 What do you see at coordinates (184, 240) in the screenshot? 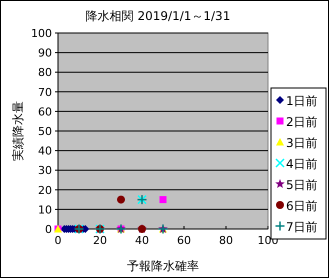
I see `x-tick-label: 60` at bounding box center [184, 240].